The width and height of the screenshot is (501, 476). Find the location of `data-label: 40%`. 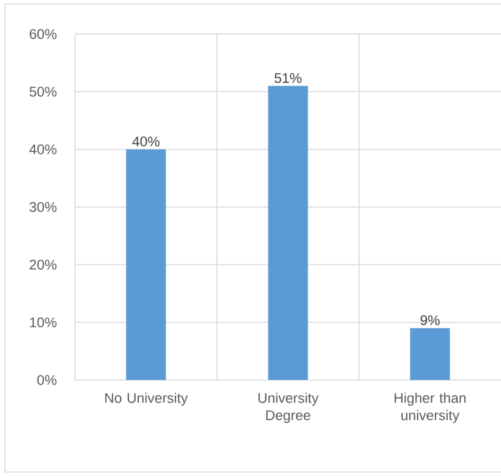

data-label: 40% is located at coordinates (146, 141).